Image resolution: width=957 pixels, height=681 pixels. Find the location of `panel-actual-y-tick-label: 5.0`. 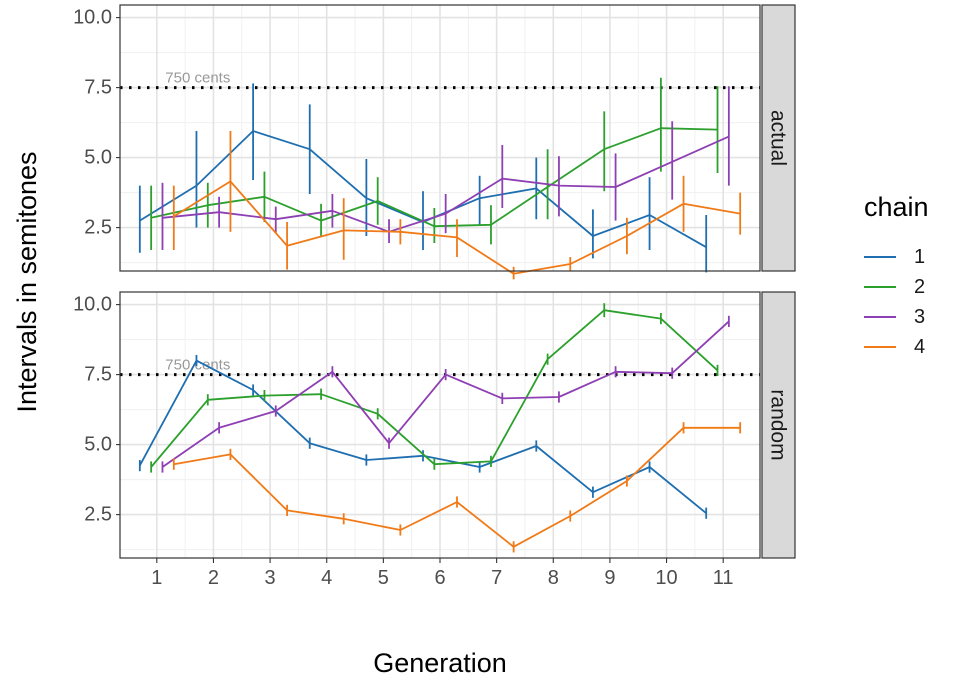

panel-actual-y-tick-label: 5.0 is located at coordinates (98, 158).